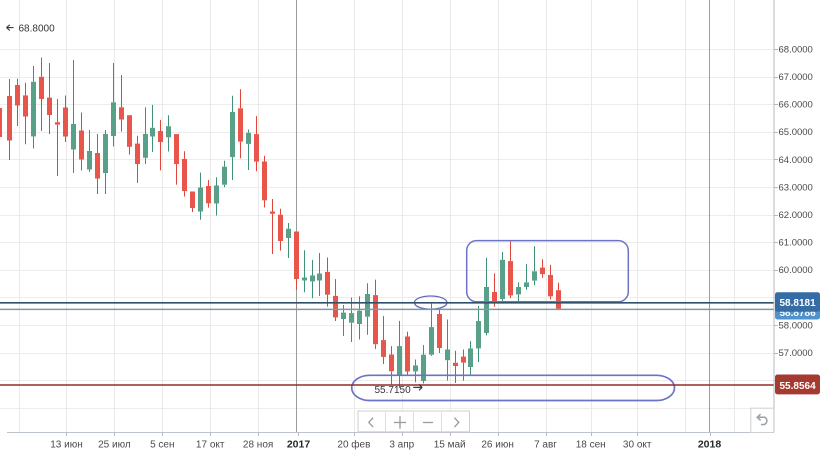 Image resolution: width=827 pixels, height=459 pixels. Describe the element at coordinates (637, 445) in the screenshot. I see `svg-text: 30 окт` at that location.